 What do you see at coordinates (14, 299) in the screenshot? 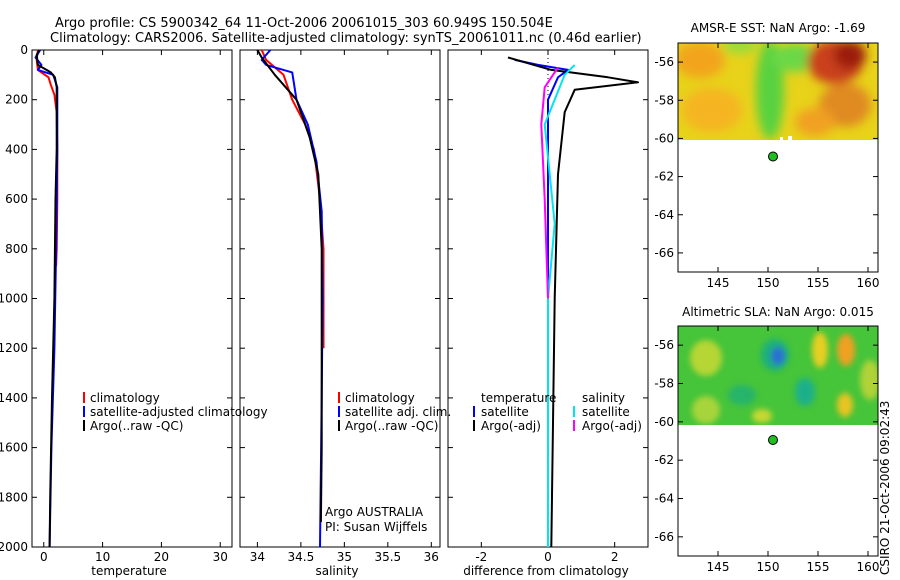
I see `y-tick-label: 1000` at bounding box center [14, 299].